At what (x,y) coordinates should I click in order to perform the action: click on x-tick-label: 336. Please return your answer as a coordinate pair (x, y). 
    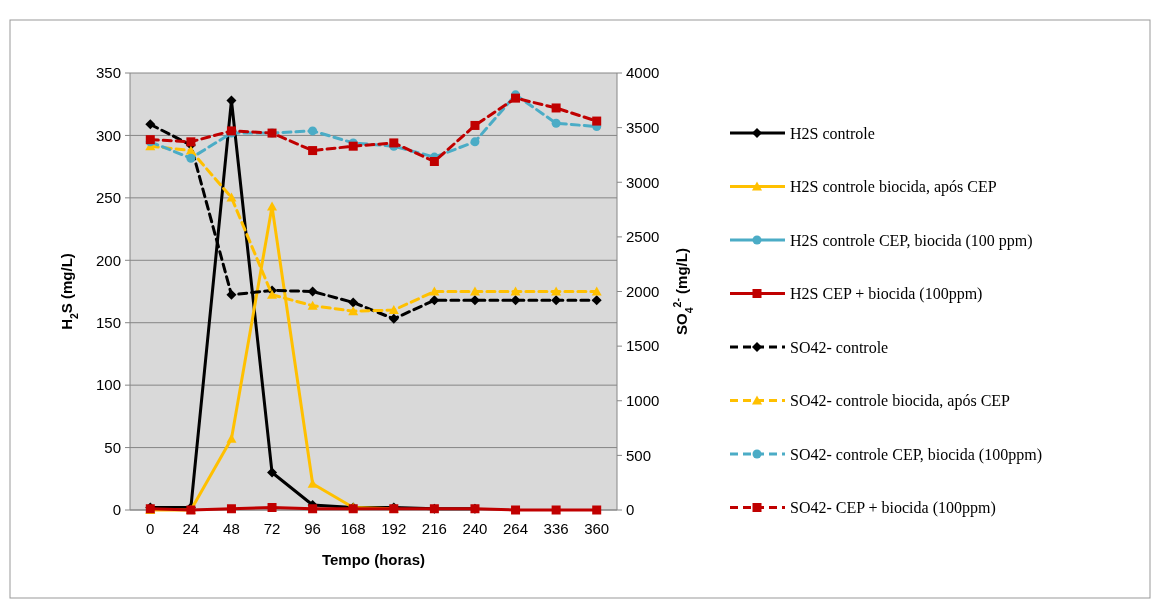
    Looking at the image, I should click on (556, 528).